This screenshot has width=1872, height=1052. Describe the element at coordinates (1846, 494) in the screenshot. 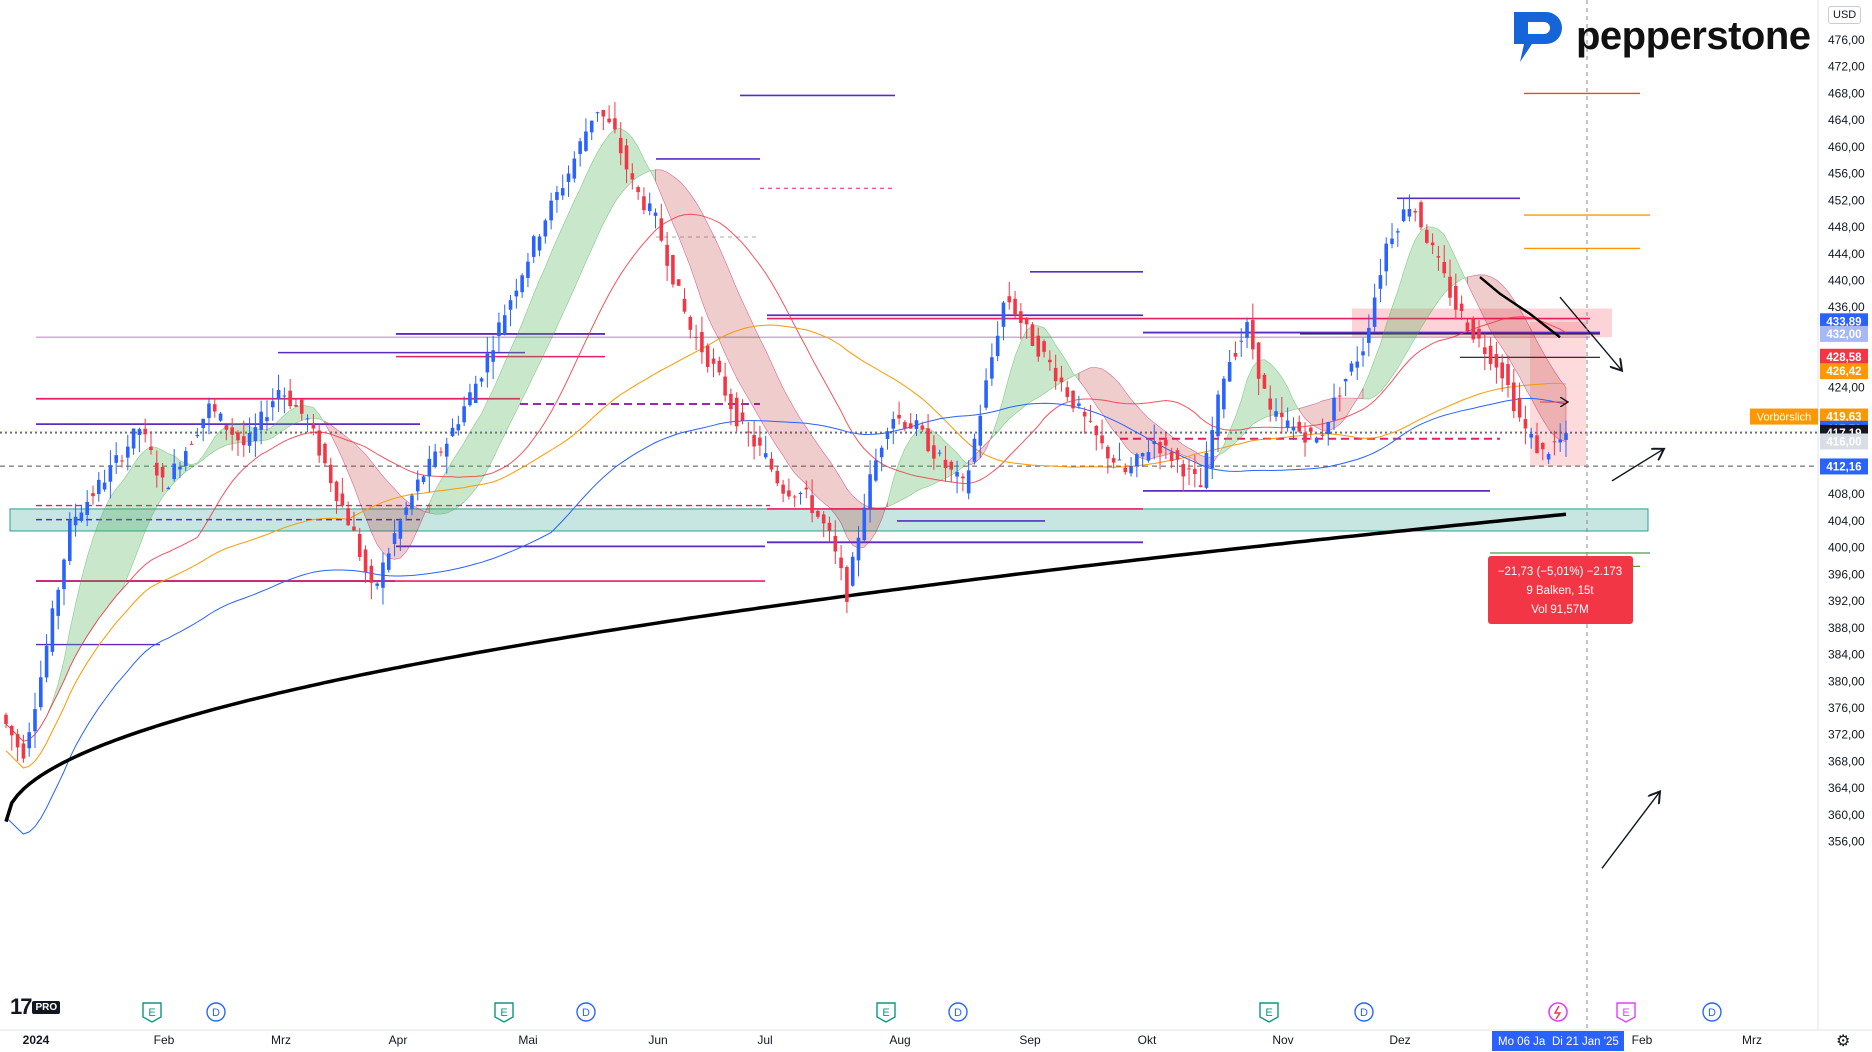

I see `y-tick-label: 408,00` at that location.